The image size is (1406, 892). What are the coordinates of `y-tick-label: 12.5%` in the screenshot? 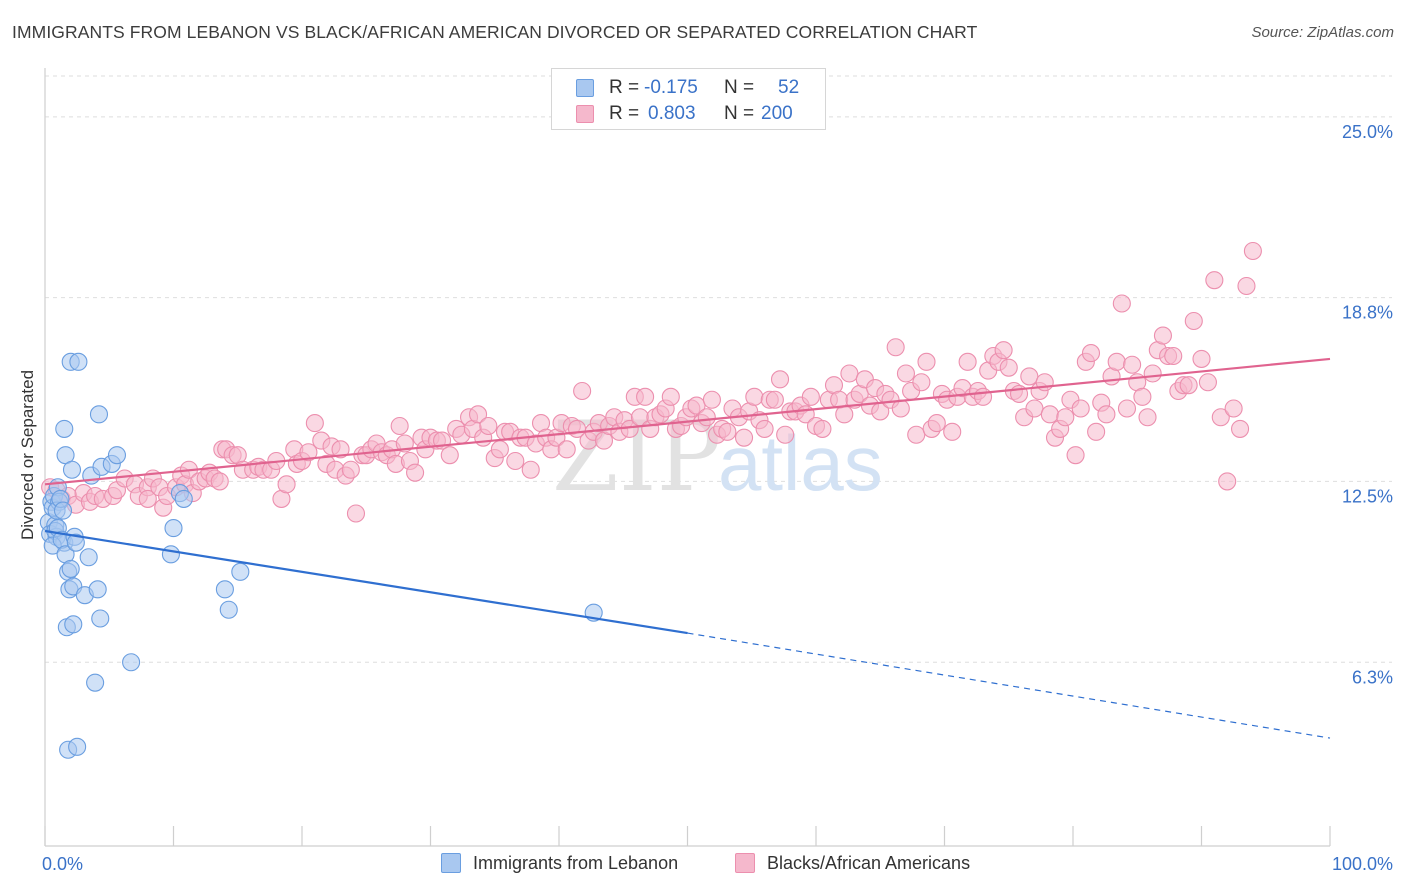 It's located at (1367, 496).